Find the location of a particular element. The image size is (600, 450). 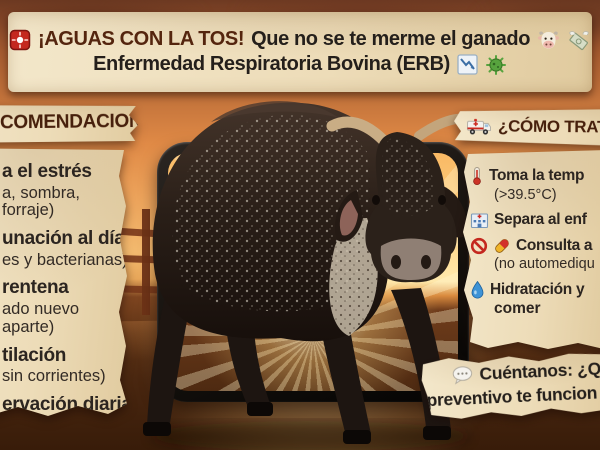

item-title: Hidratación y is located at coordinates (537, 289).